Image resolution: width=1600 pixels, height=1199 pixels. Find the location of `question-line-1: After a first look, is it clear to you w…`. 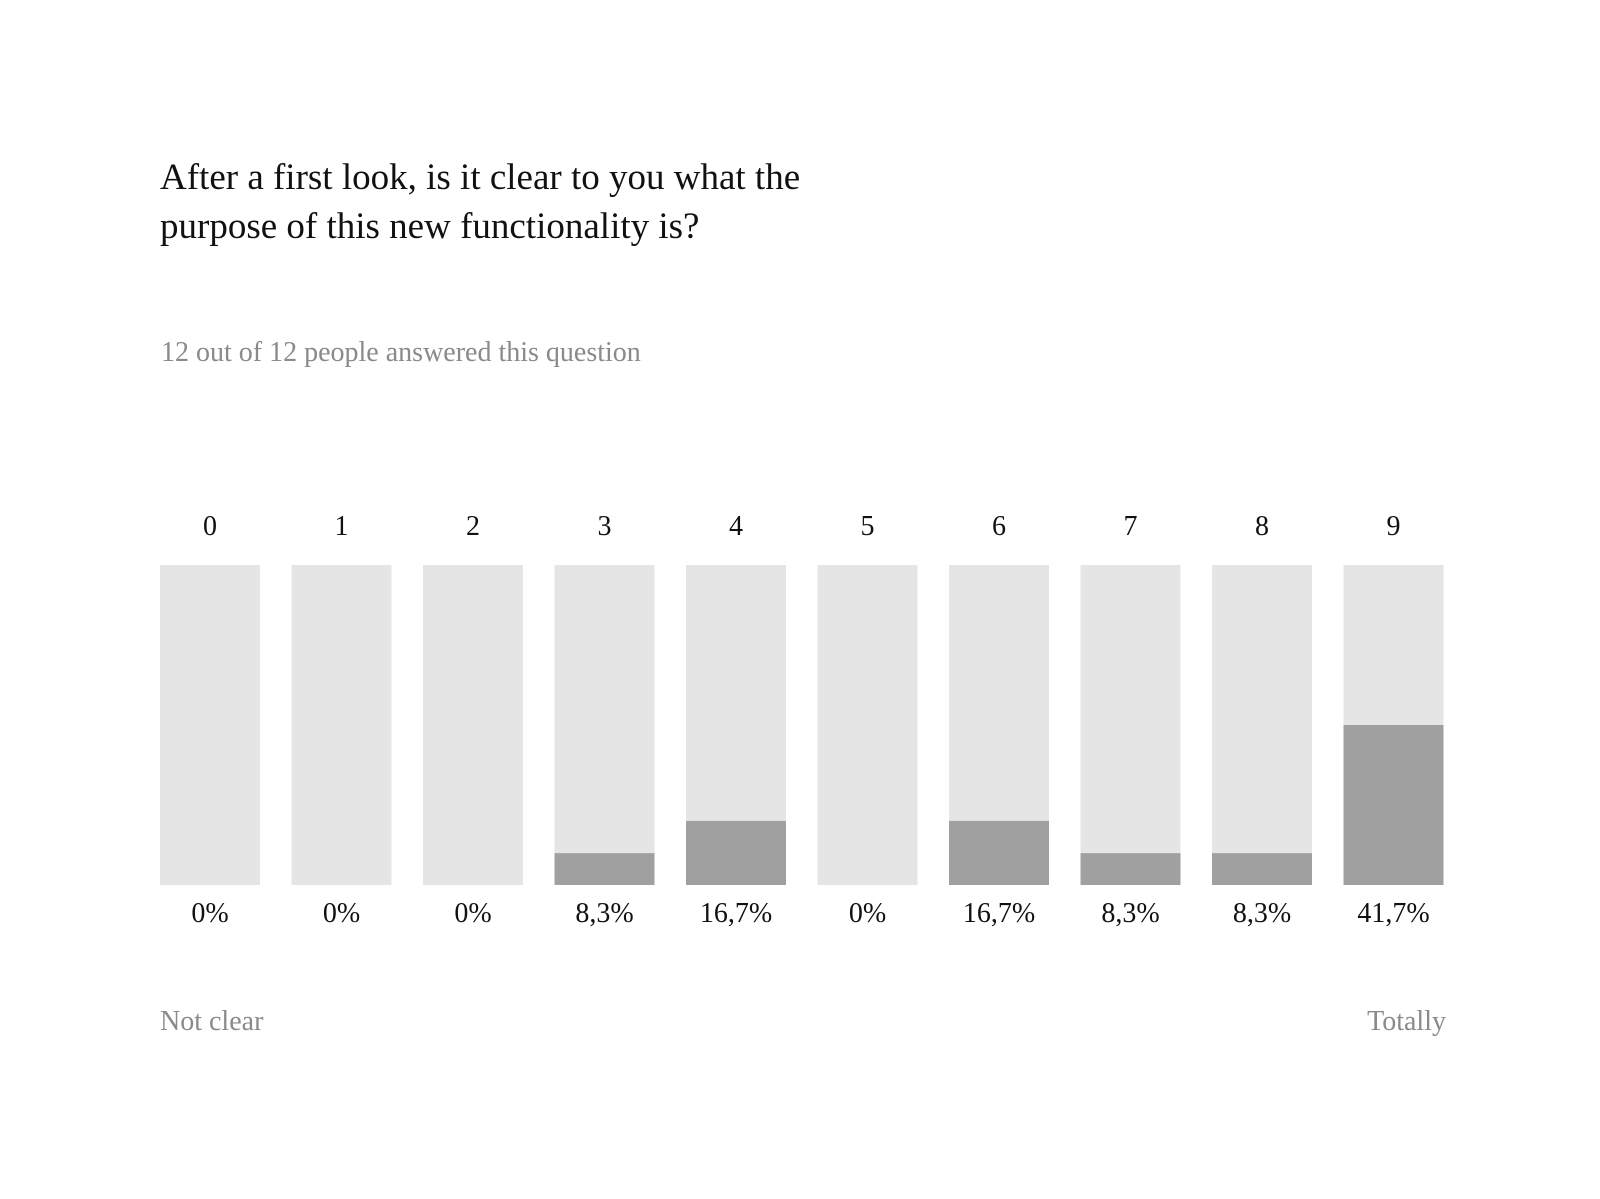

question-line-1: After a first look, is it clear to you w… is located at coordinates (480, 177).